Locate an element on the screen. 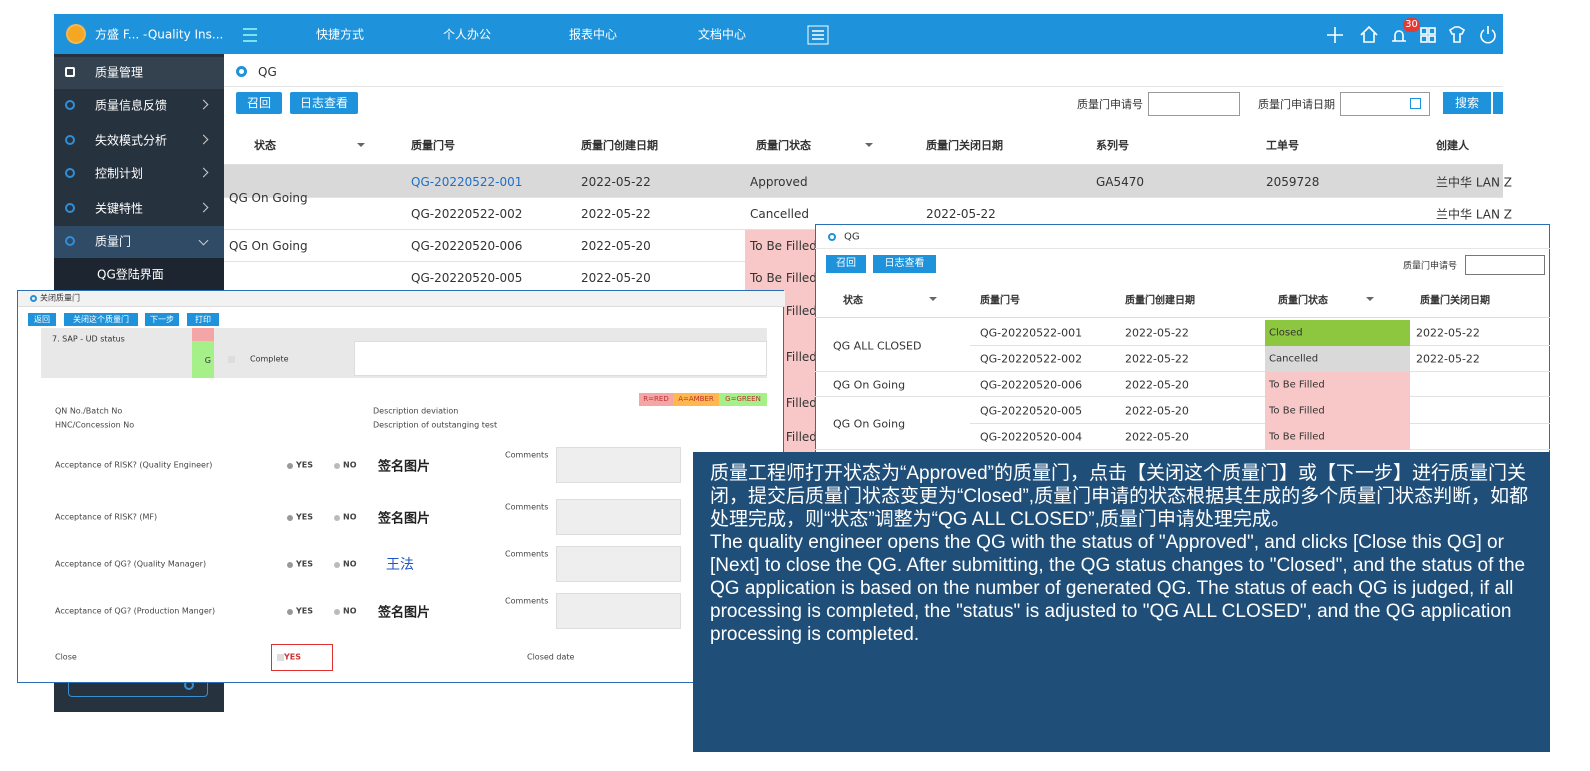  approval-label: Acceptance of QG? (Quality Manager) is located at coordinates (131, 564).